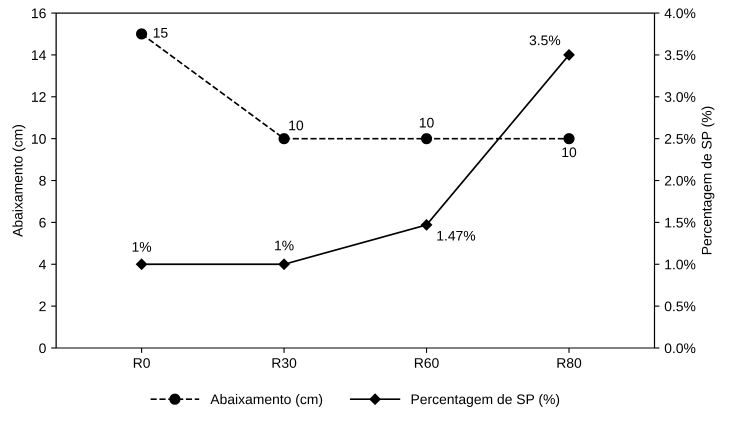 Image resolution: width=748 pixels, height=435 pixels. What do you see at coordinates (707, 180) in the screenshot?
I see `y2-axis-title: Percentagem de SP (%)` at bounding box center [707, 180].